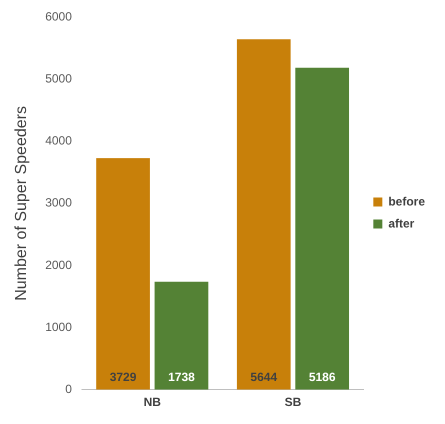 Image resolution: width=445 pixels, height=424 pixels. What do you see at coordinates (322, 377) in the screenshot?
I see `data-label: 5186` at bounding box center [322, 377].